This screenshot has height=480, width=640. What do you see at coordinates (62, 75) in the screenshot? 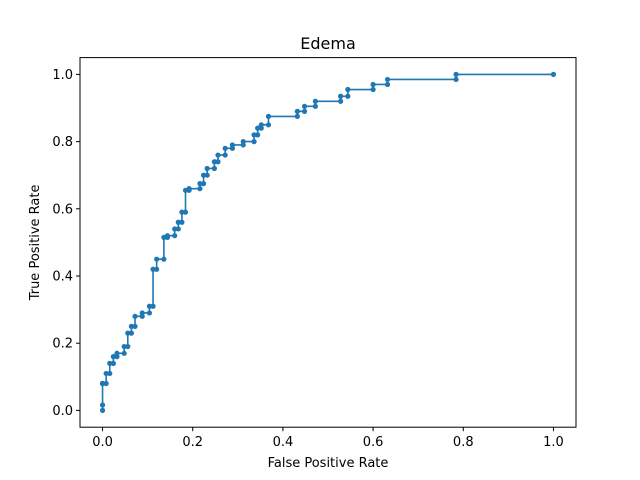
I see `y-tick-label: 1.0` at bounding box center [62, 75].